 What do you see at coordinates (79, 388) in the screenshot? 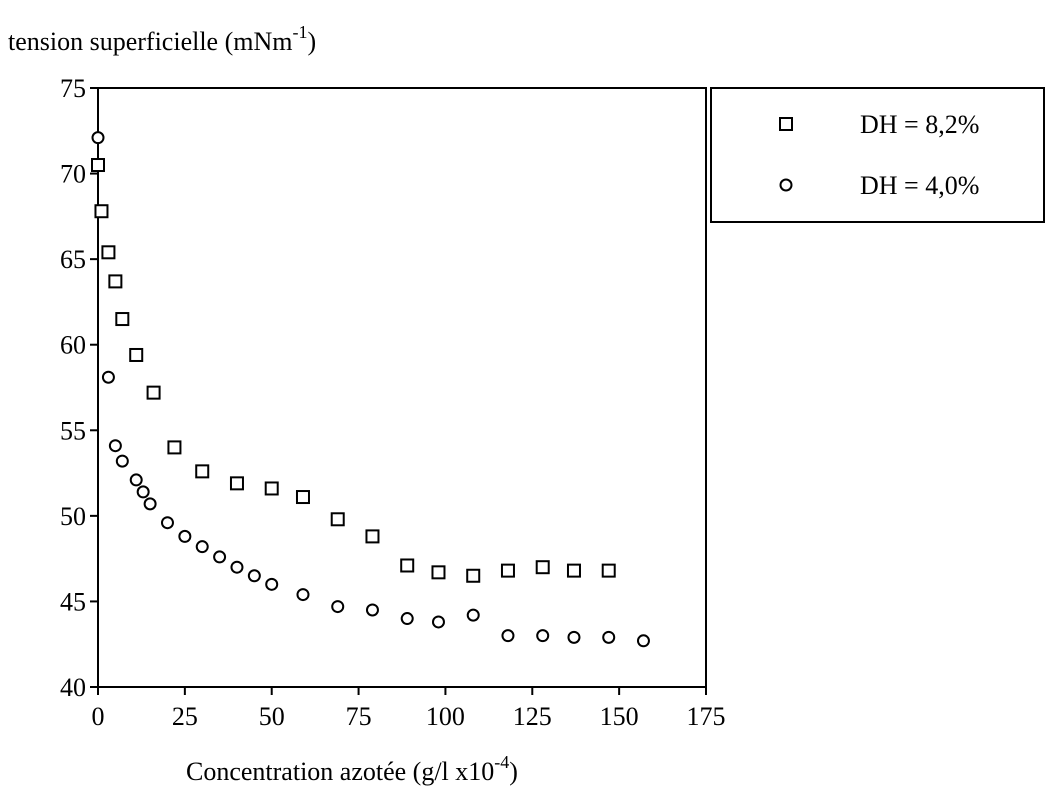
I see `y-axis: 40 45 50 55 60 65 70 75` at bounding box center [79, 388].